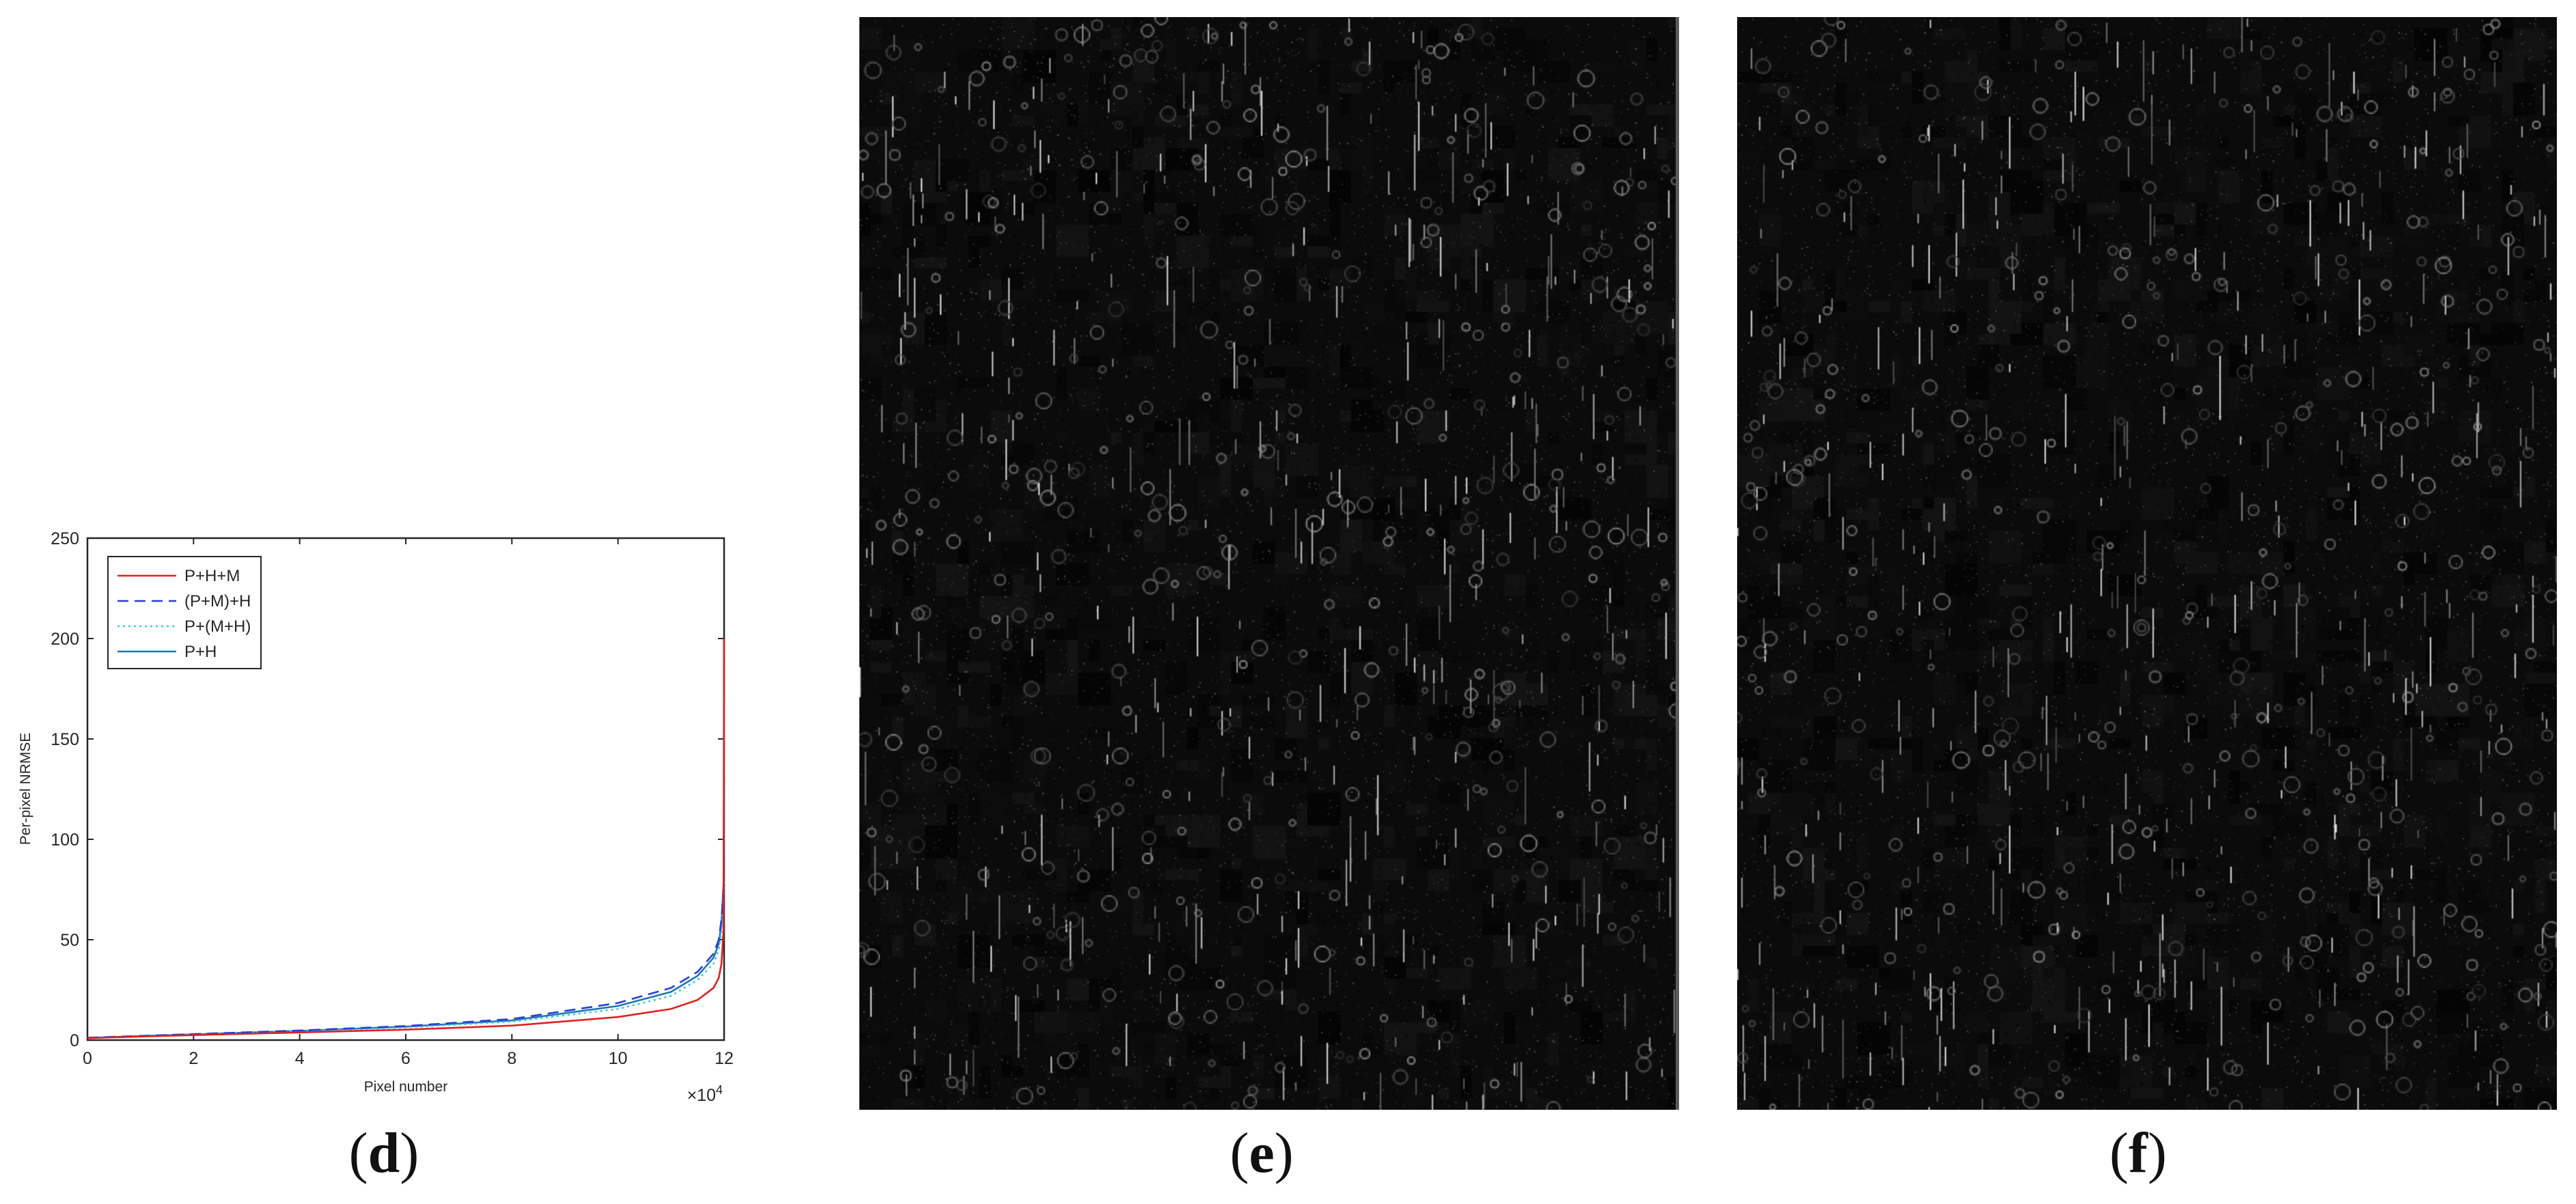 The height and width of the screenshot is (1204, 2576). What do you see at coordinates (65, 639) in the screenshot?
I see `y-tick-label: 200` at bounding box center [65, 639].